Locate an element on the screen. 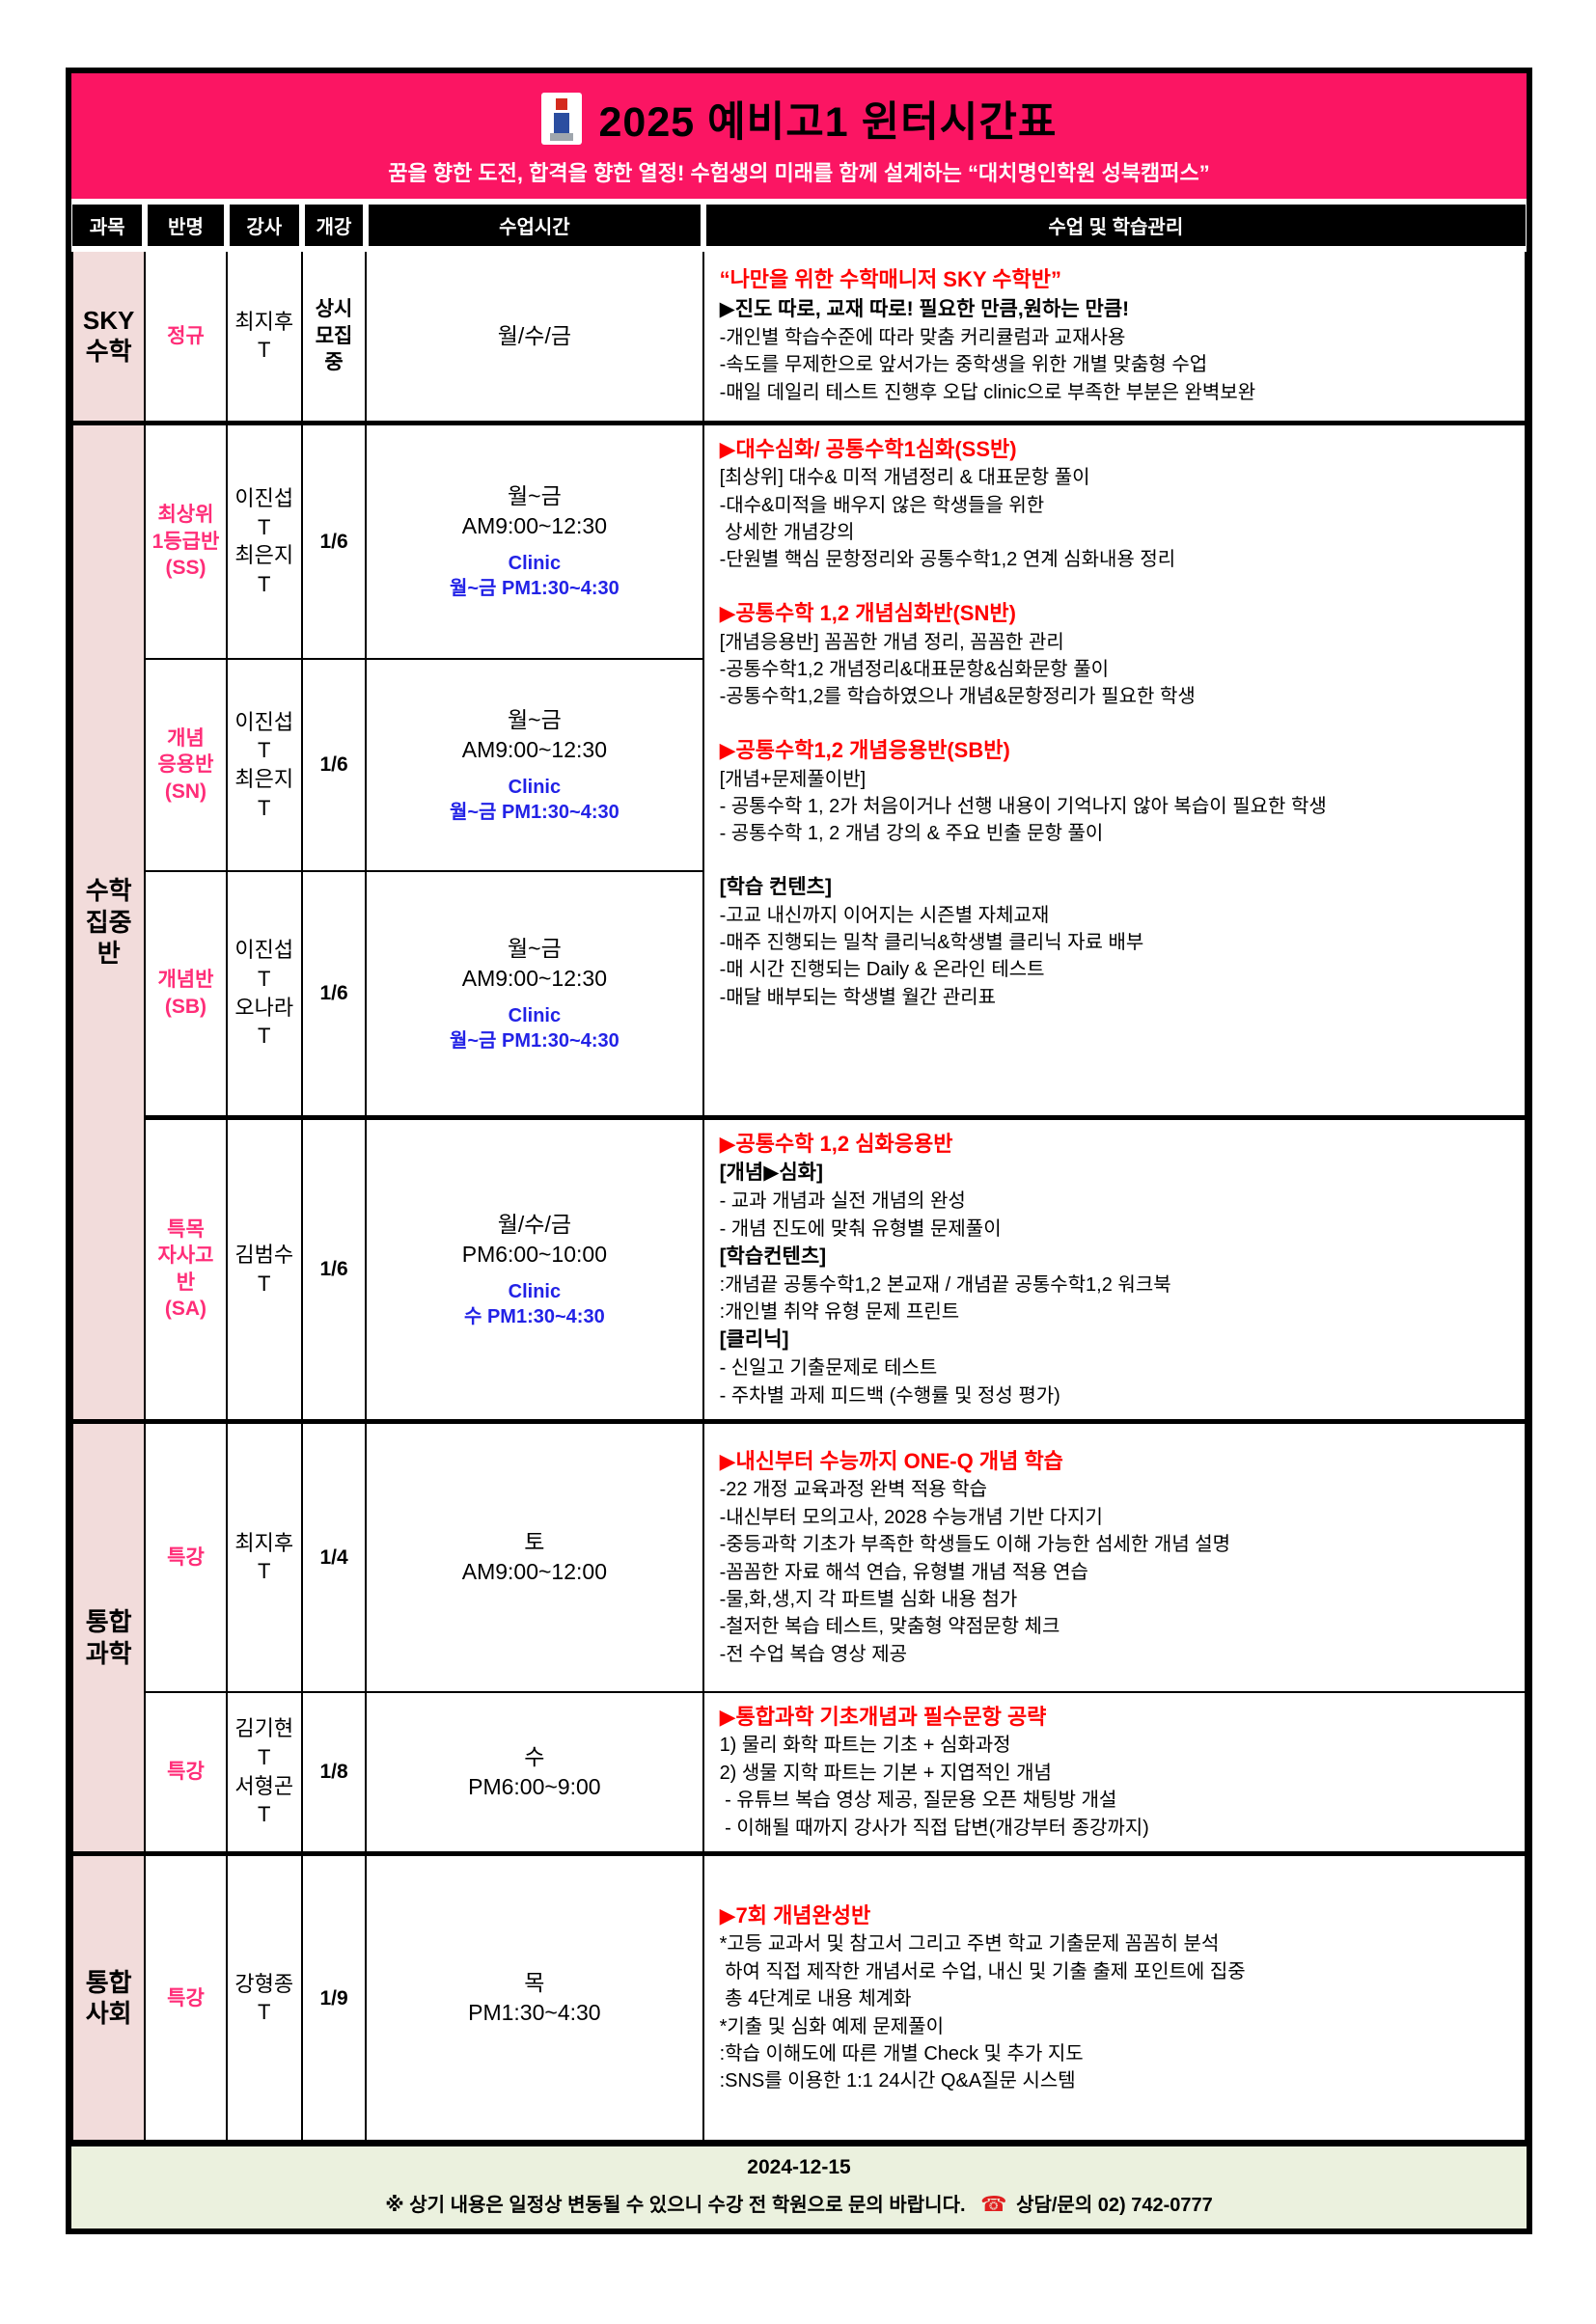 This screenshot has width=1596, height=2324. col-header-subject: 과목 is located at coordinates (109, 228).